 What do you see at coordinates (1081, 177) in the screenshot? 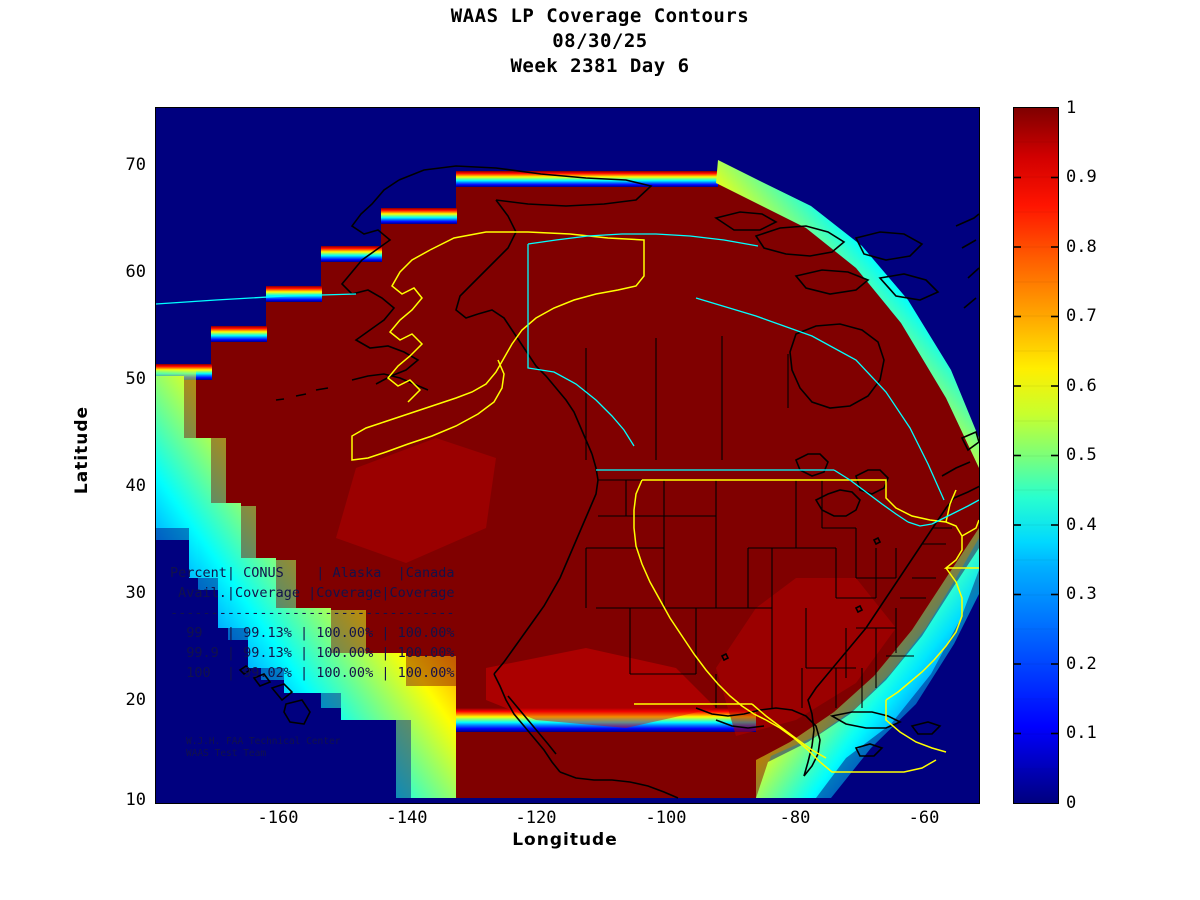
I see `cbtick-09: 0.9` at bounding box center [1081, 177].